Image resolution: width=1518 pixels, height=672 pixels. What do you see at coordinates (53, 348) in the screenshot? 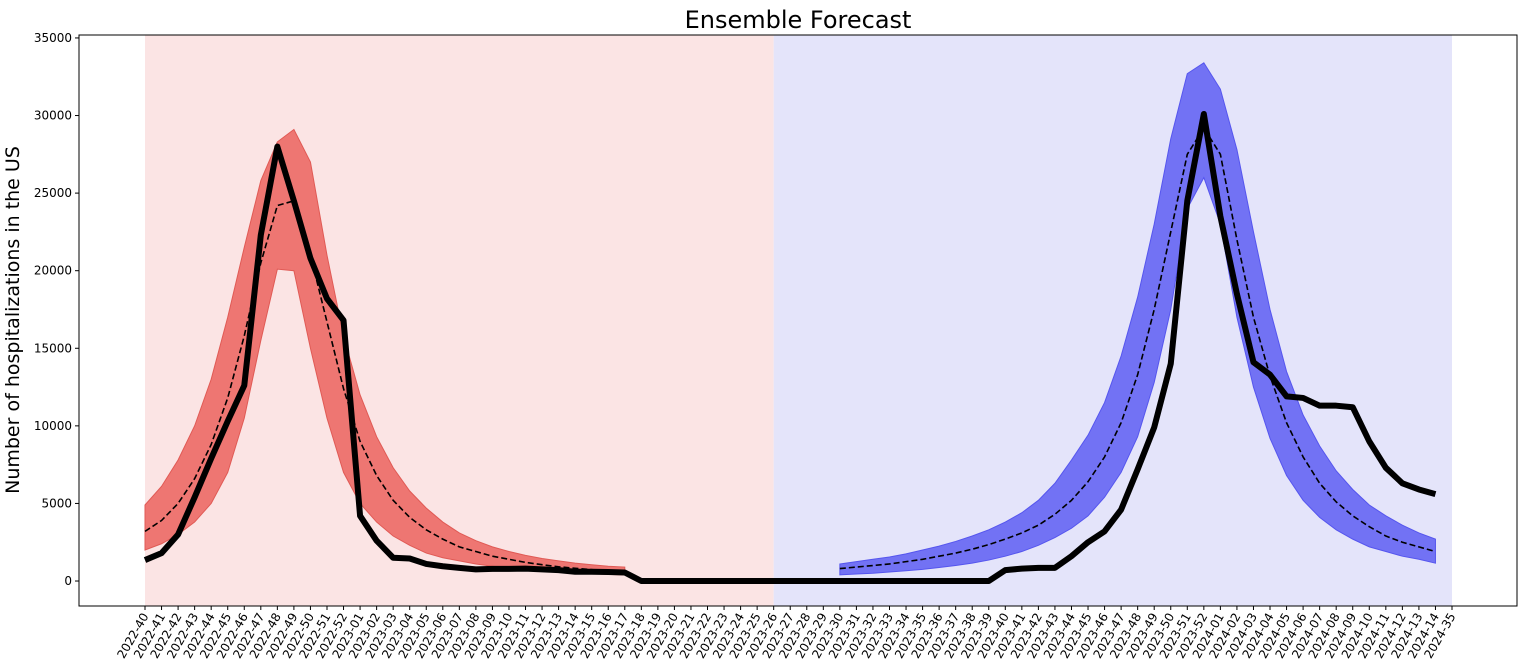
I see `y-tick-label: 15000` at bounding box center [53, 348].